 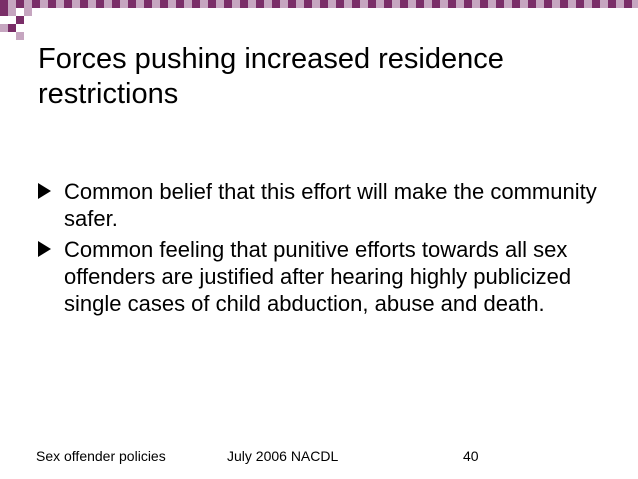 I want to click on checkerboard-banner, so click(x=319, y=20).